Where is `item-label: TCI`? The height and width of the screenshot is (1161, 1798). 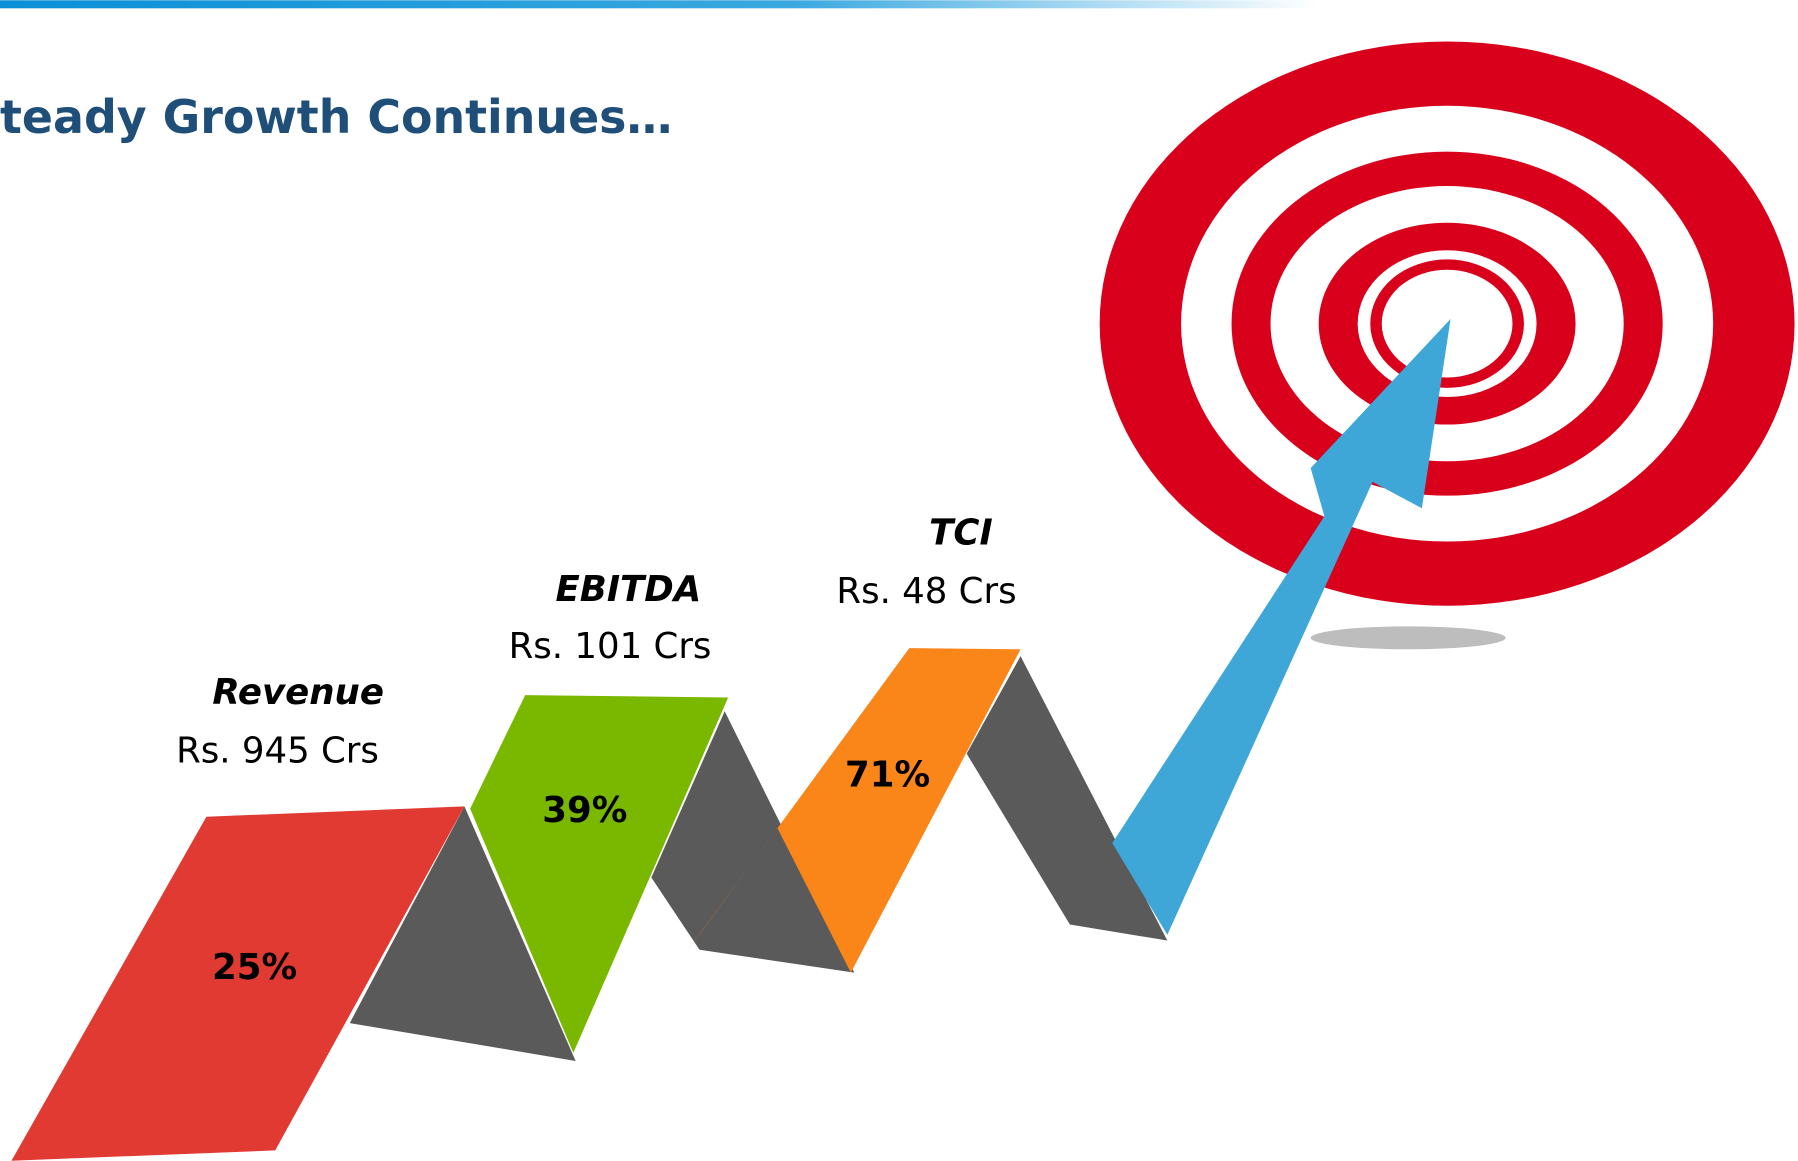
item-label: TCI is located at coordinates (961, 533).